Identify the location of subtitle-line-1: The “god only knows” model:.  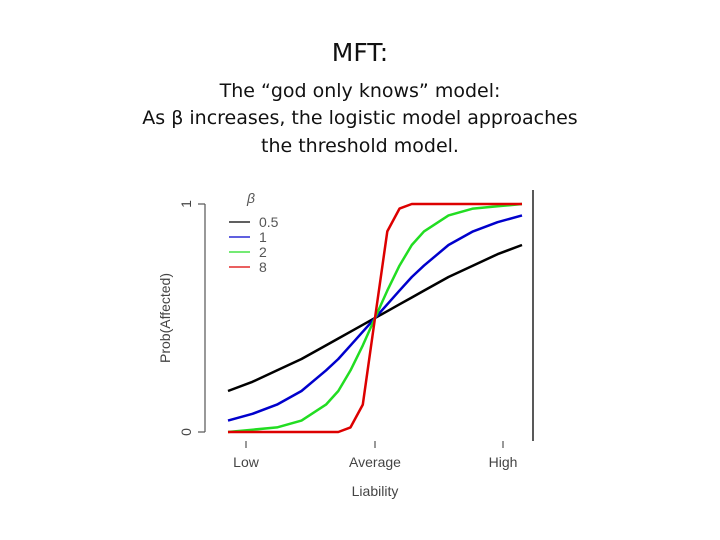
(360, 91).